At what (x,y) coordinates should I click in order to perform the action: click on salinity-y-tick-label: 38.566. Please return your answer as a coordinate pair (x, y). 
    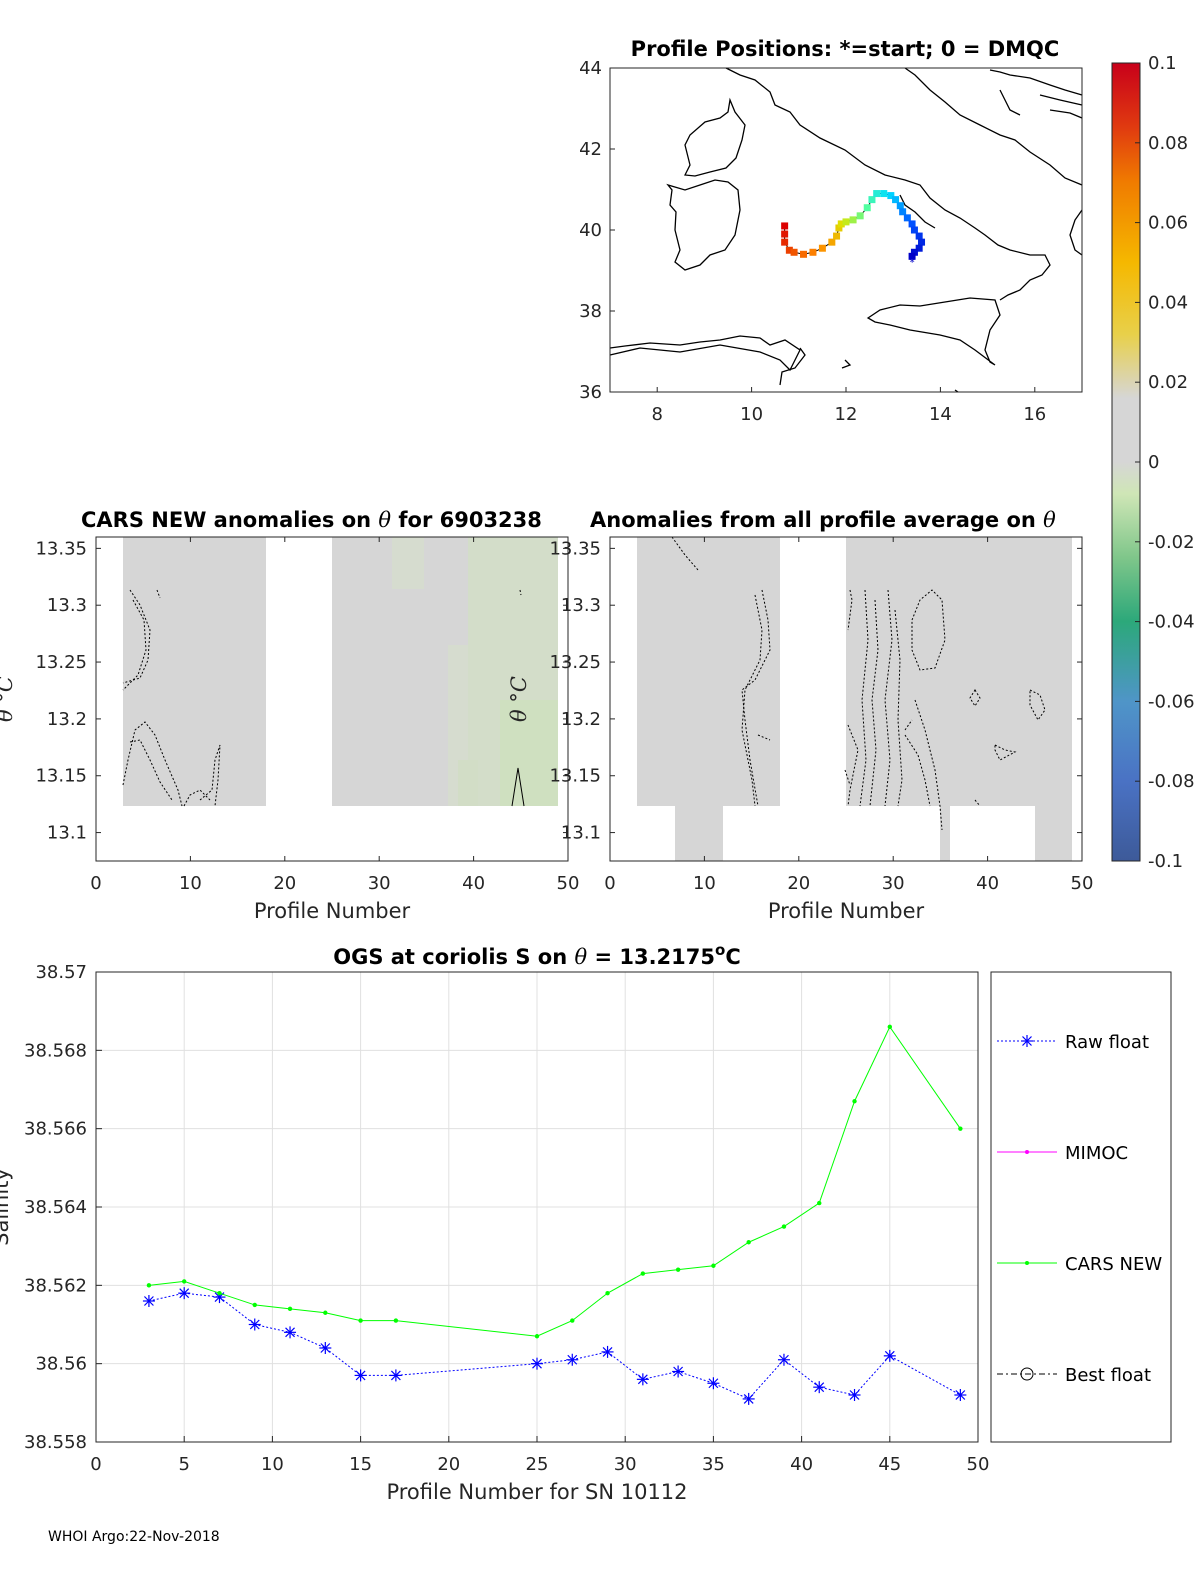
    Looking at the image, I should click on (55, 1129).